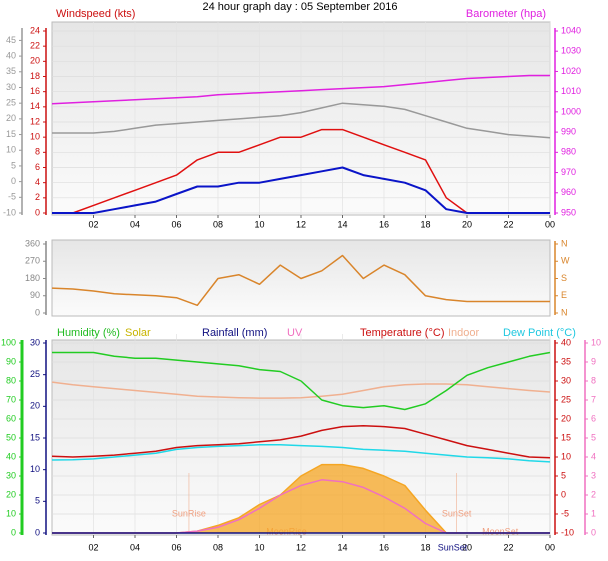 The image size is (608, 561). What do you see at coordinates (506, 14) in the screenshot?
I see `y2-axis-label: Barometer (hpa)` at bounding box center [506, 14].